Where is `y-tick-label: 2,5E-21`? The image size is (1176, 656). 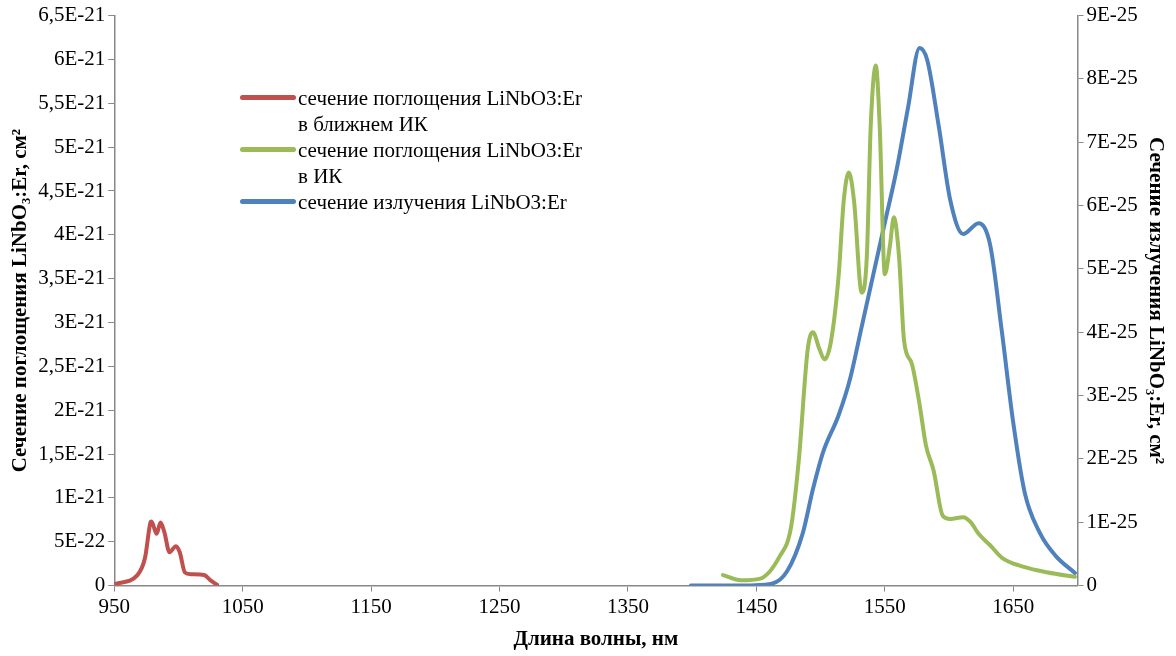 y-tick-label: 2,5E-21 is located at coordinates (72, 364).